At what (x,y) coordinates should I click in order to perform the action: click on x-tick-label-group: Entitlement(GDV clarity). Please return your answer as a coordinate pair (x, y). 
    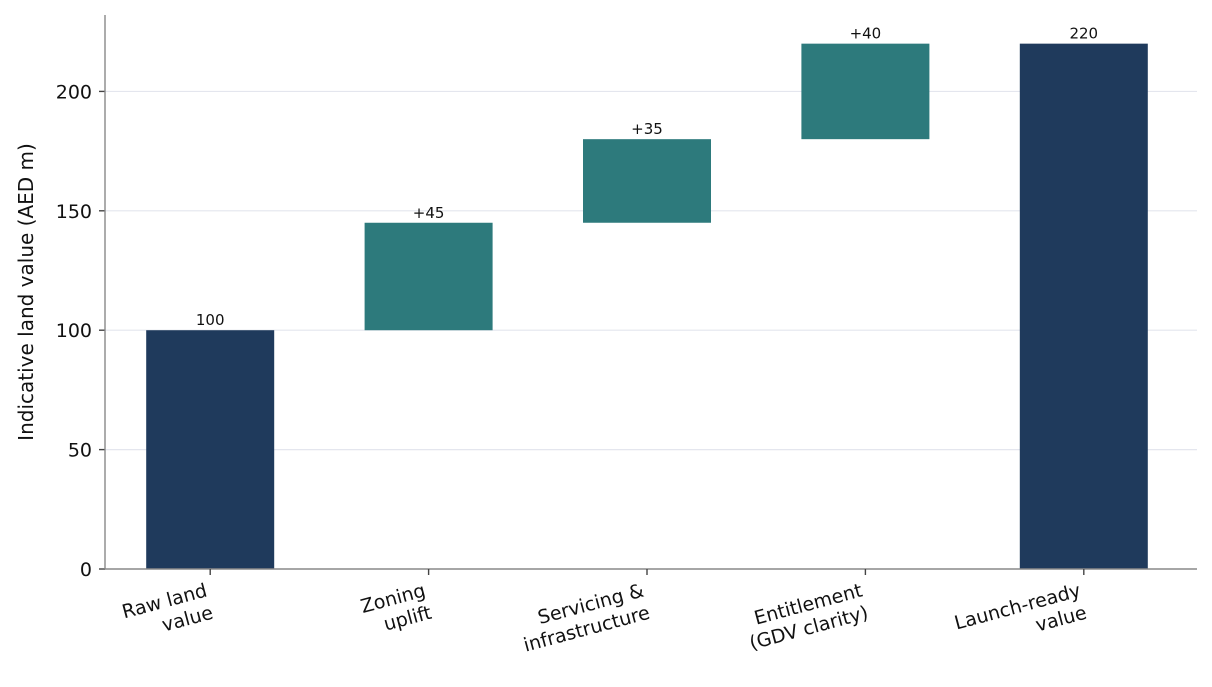
    Looking at the image, I should click on (809, 617).